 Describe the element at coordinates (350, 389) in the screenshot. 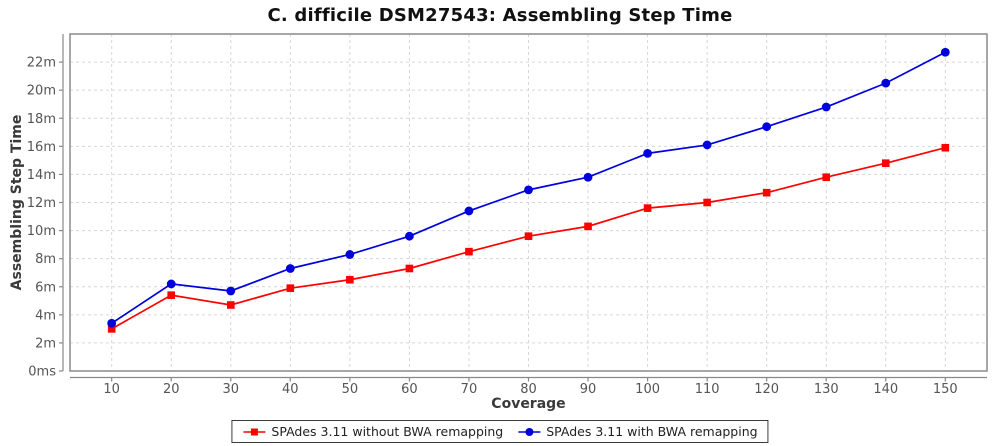

I see `x-tick-label: 50` at that location.